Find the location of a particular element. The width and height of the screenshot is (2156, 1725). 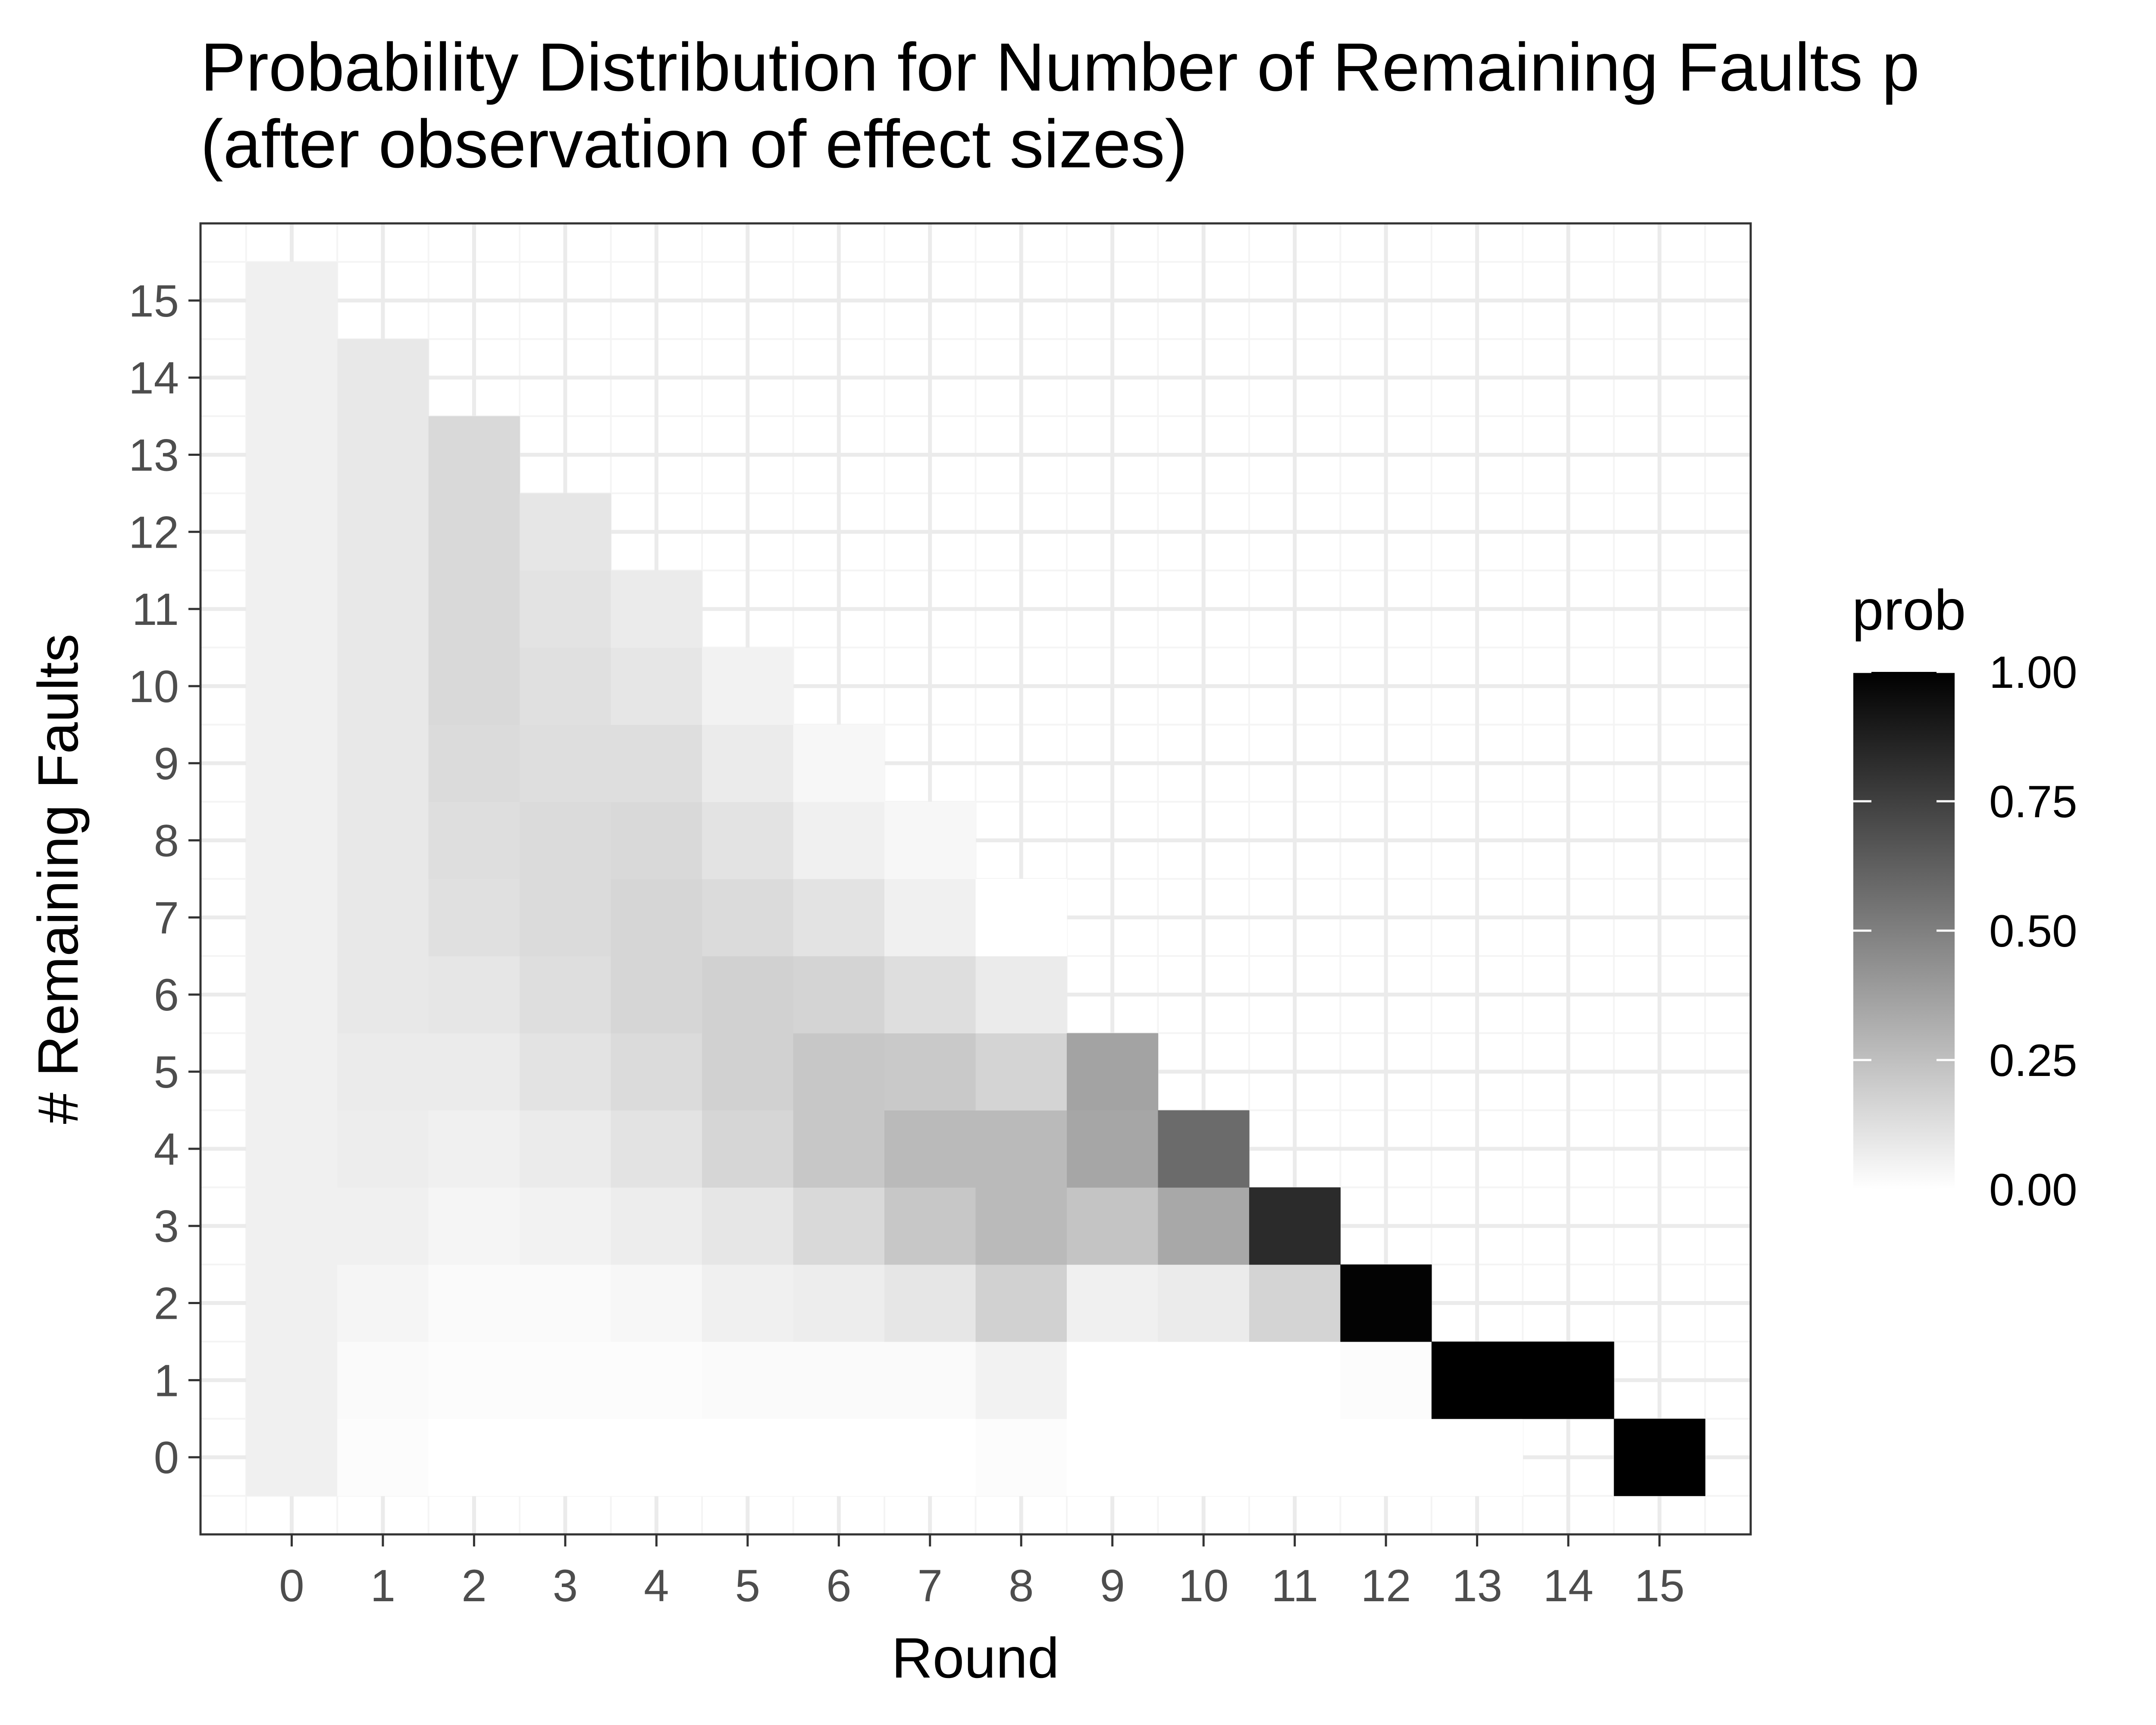

x-tick-label: 13 is located at coordinates (1477, 1586).